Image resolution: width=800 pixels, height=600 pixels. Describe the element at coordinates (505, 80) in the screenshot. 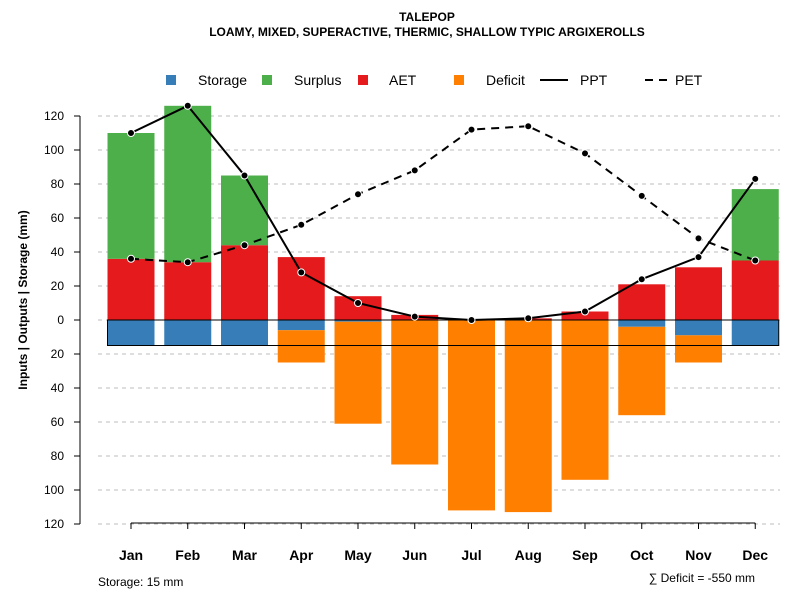

I see `legend-label-deficit: Deficit` at that location.